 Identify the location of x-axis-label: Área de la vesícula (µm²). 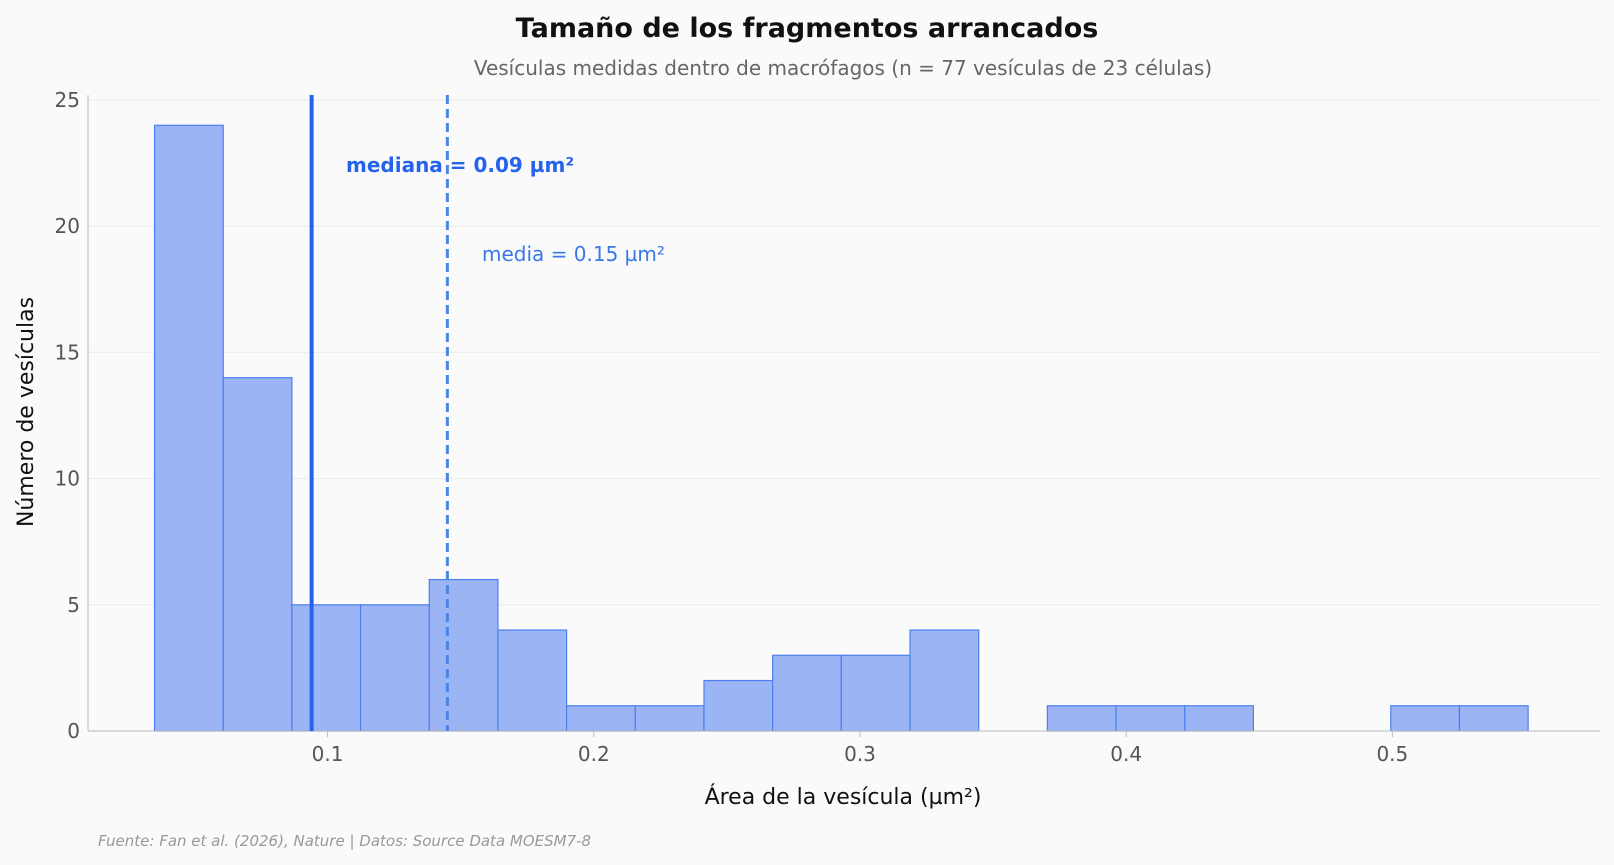
(843, 797).